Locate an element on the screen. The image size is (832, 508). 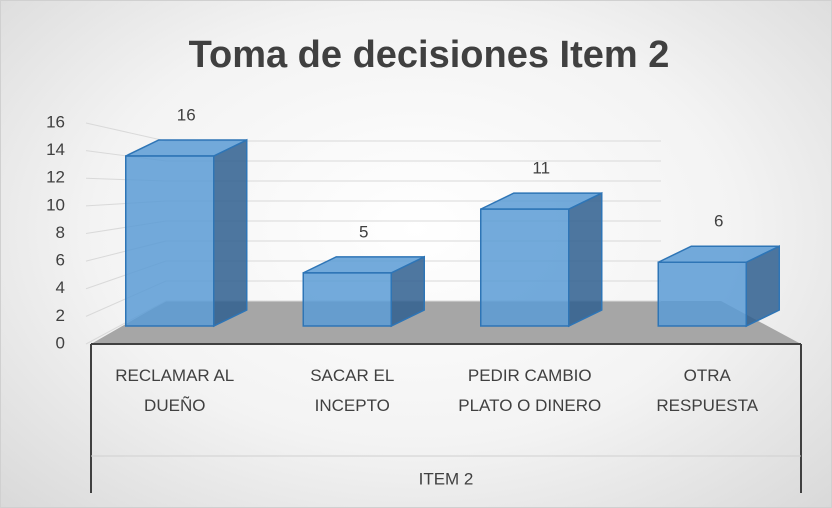
chart-title: Toma de decisiones Item 2 is located at coordinates (429, 55).